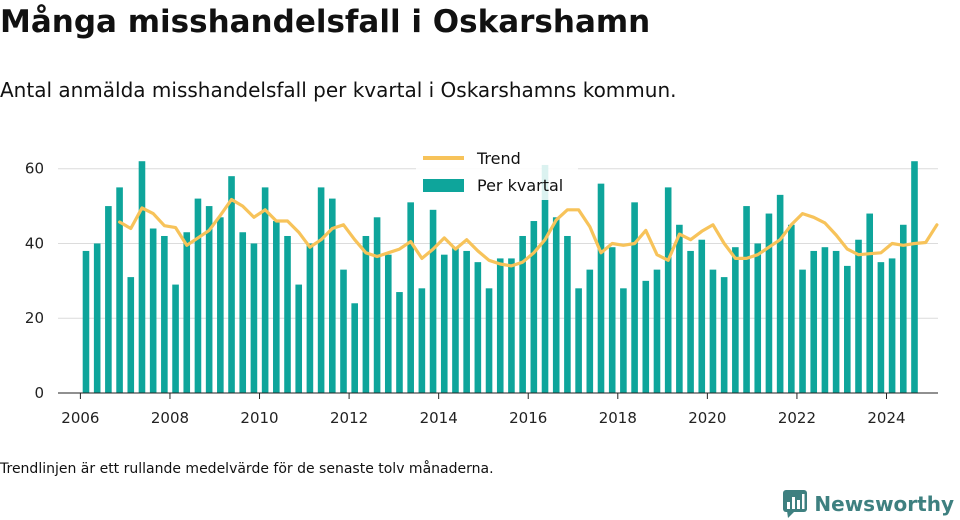  I want to click on legend-swatch-bars, so click(443, 185).